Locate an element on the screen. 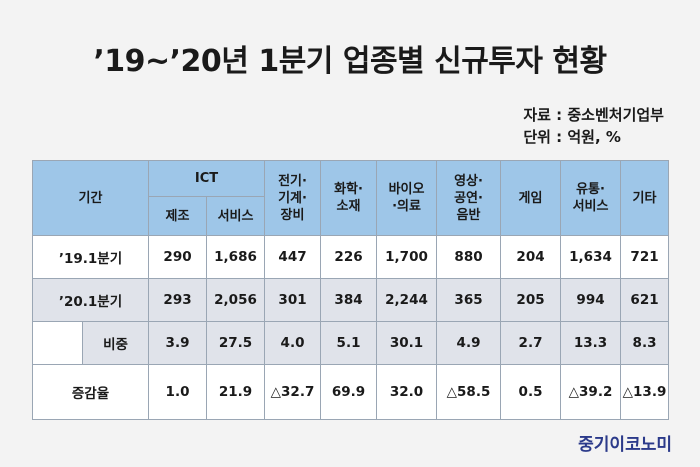  table-cell: 2.7 is located at coordinates (531, 343).